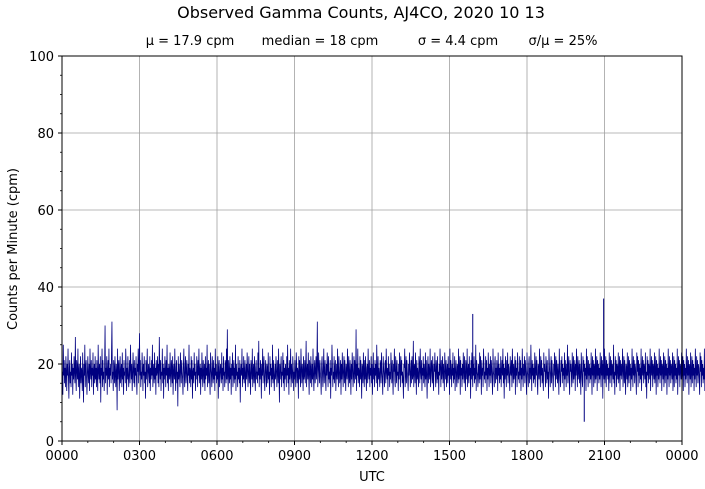  Describe the element at coordinates (371, 456) in the screenshot. I see `x-tick-label: 1200` at that location.